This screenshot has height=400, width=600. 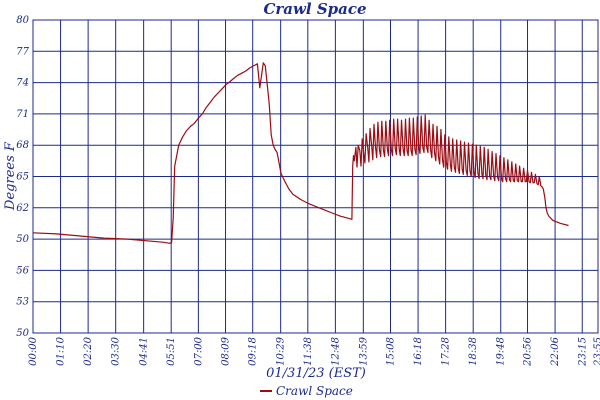 I want to click on y-tick-label: 68, so click(x=22, y=145).